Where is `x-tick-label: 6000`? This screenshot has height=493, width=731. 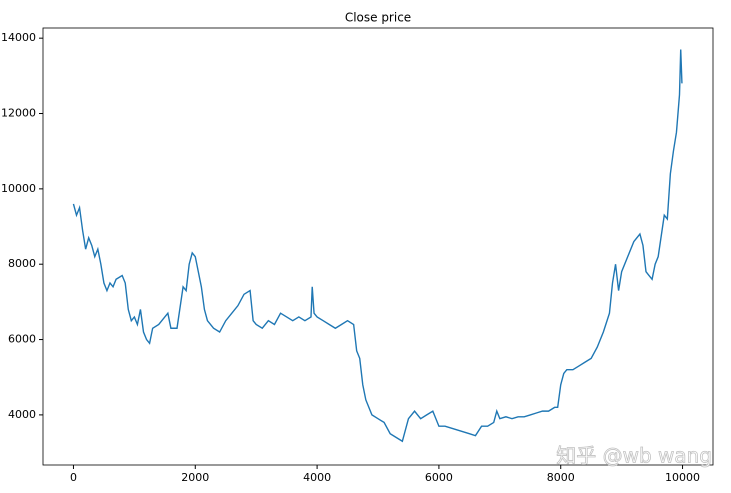 x-tick-label: 6000 is located at coordinates (439, 477).